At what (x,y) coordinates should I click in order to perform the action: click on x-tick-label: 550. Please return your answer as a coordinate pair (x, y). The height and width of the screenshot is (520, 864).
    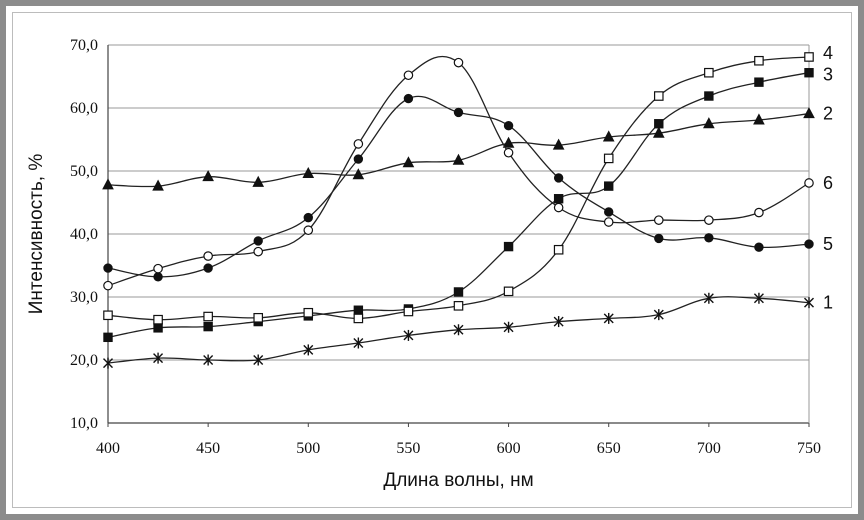
    Looking at the image, I should click on (408, 448).